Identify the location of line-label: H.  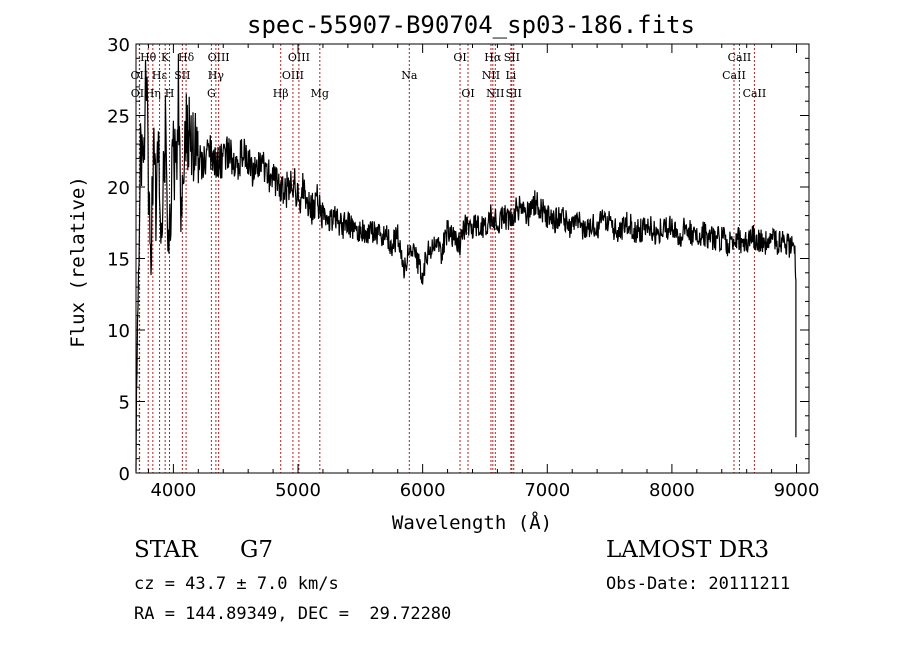
(170, 93).